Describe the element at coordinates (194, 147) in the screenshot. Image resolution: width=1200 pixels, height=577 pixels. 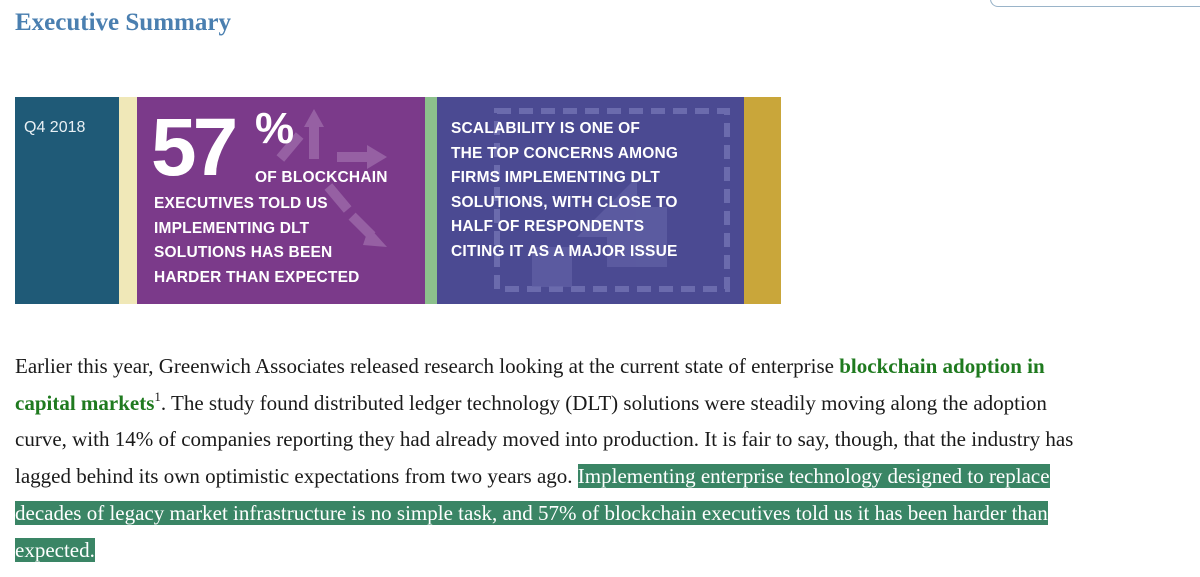
I see `stat-number: 57` at that location.